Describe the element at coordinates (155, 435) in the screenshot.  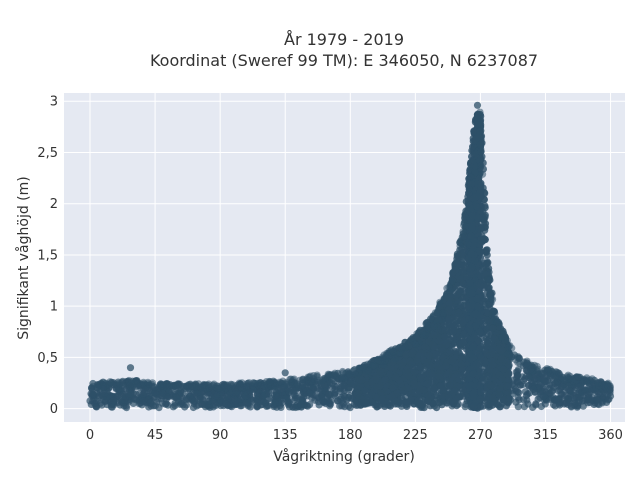
I see `x-tick-label: 45` at that location.